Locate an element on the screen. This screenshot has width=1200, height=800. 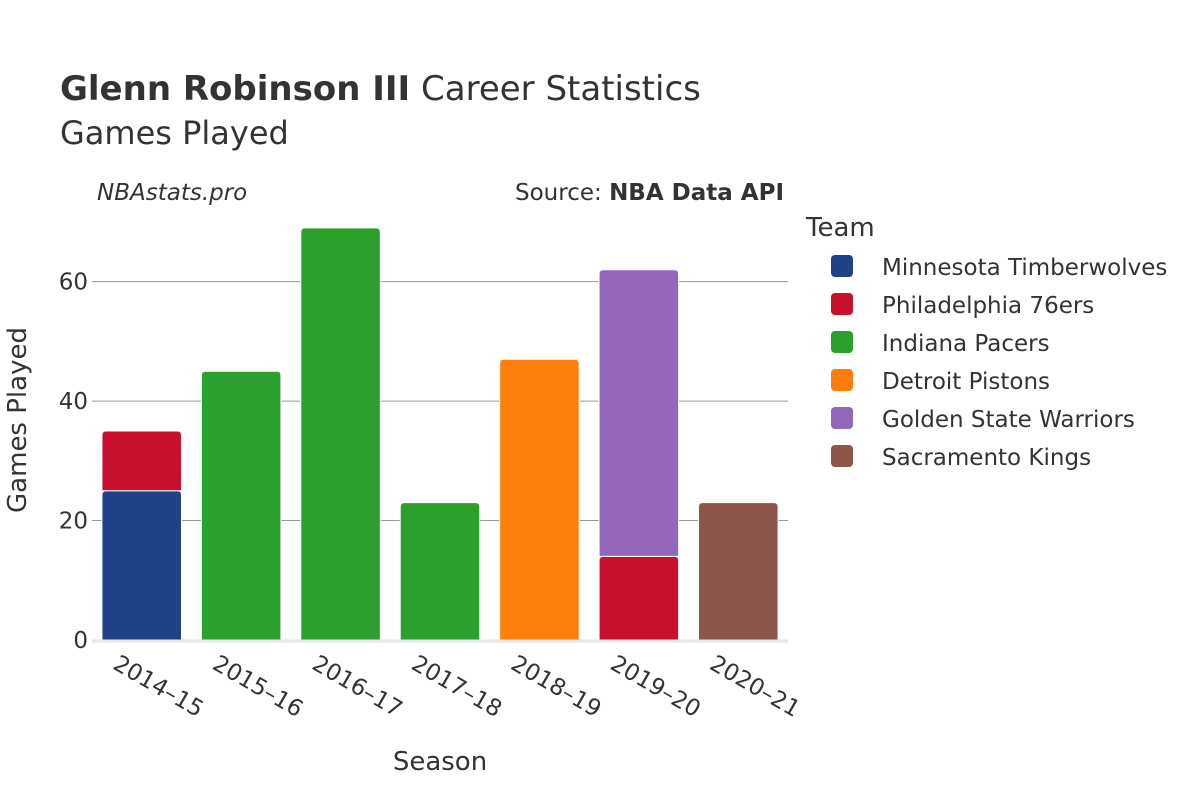
bar-golden-state-warriors-2019–20 is located at coordinates (639, 413).